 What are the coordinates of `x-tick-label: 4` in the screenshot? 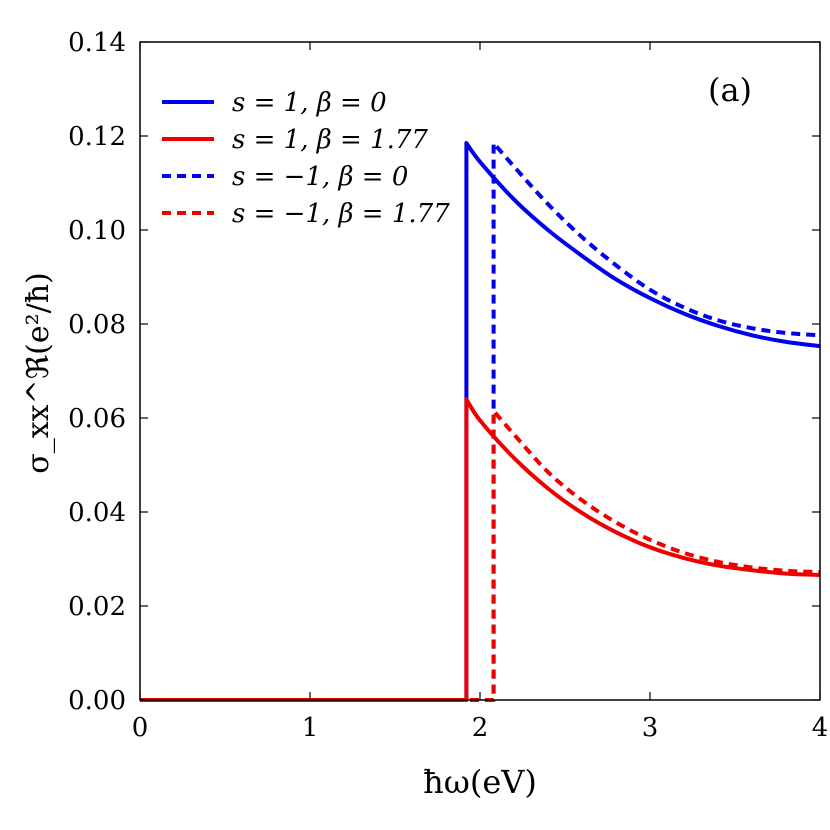 It's located at (820, 728).